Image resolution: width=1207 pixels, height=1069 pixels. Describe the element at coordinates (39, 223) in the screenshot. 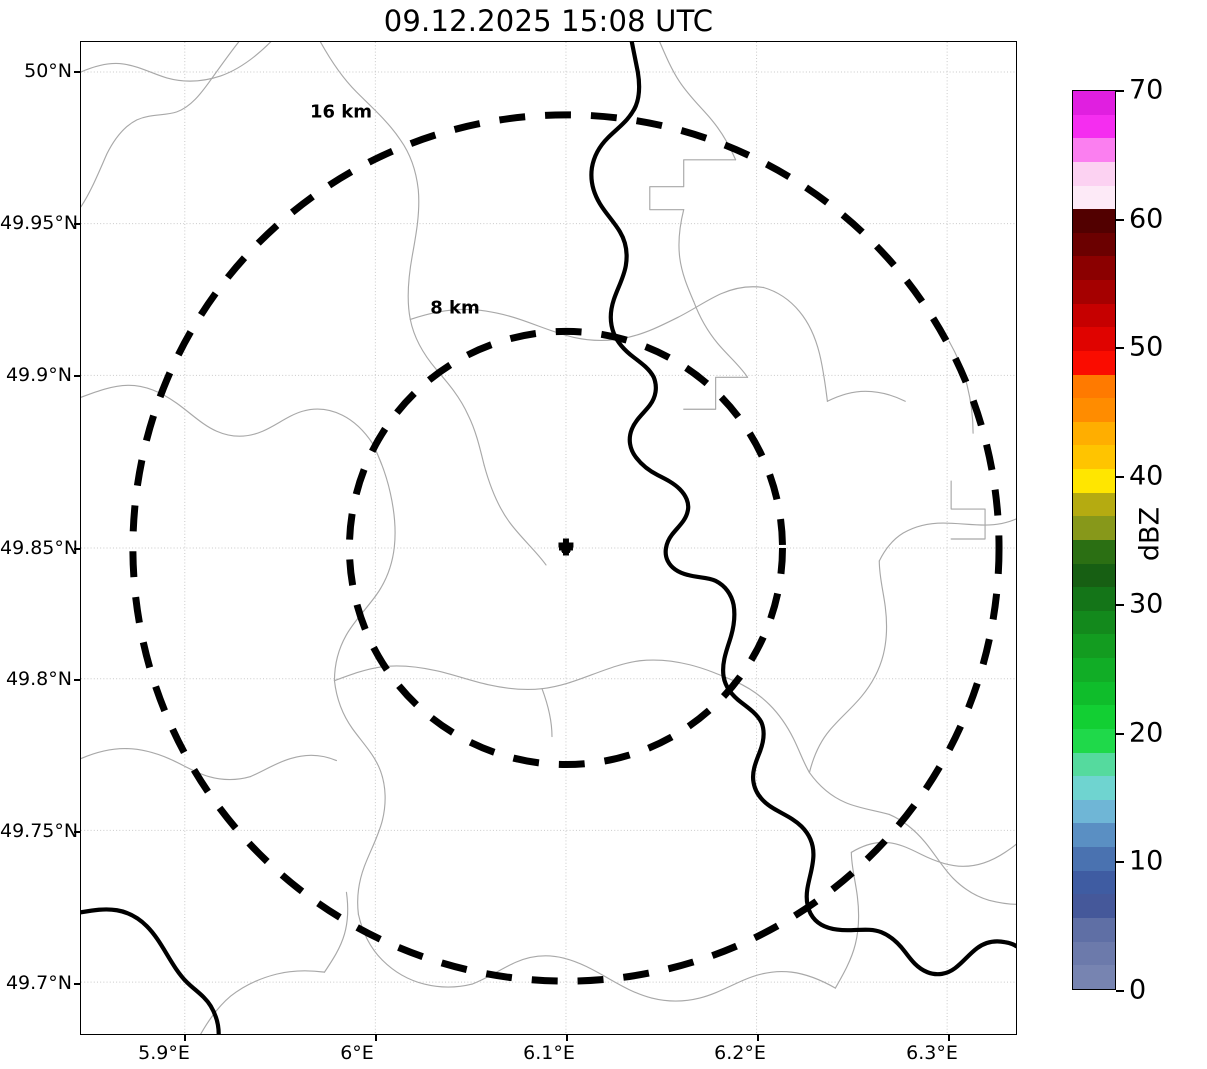

I see `ytick-label-4995n: 49.95°N` at that location.